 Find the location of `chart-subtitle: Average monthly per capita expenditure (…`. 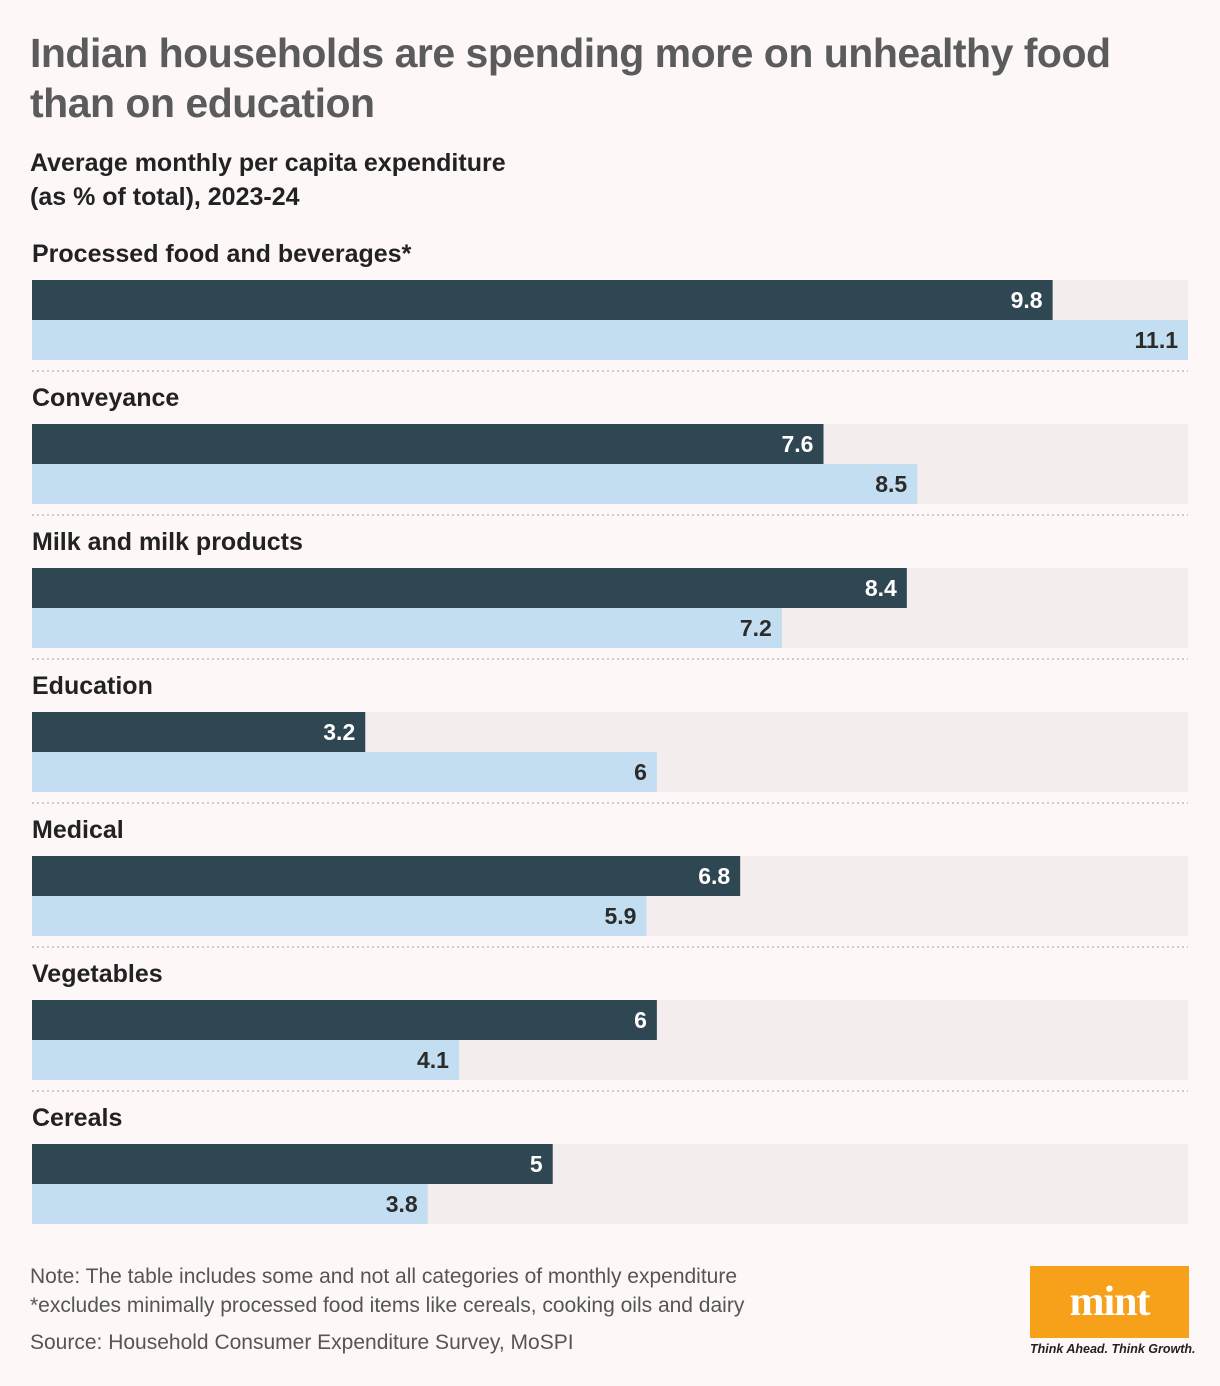

chart-subtitle: Average monthly per capita expenditure (… is located at coordinates (380, 180).